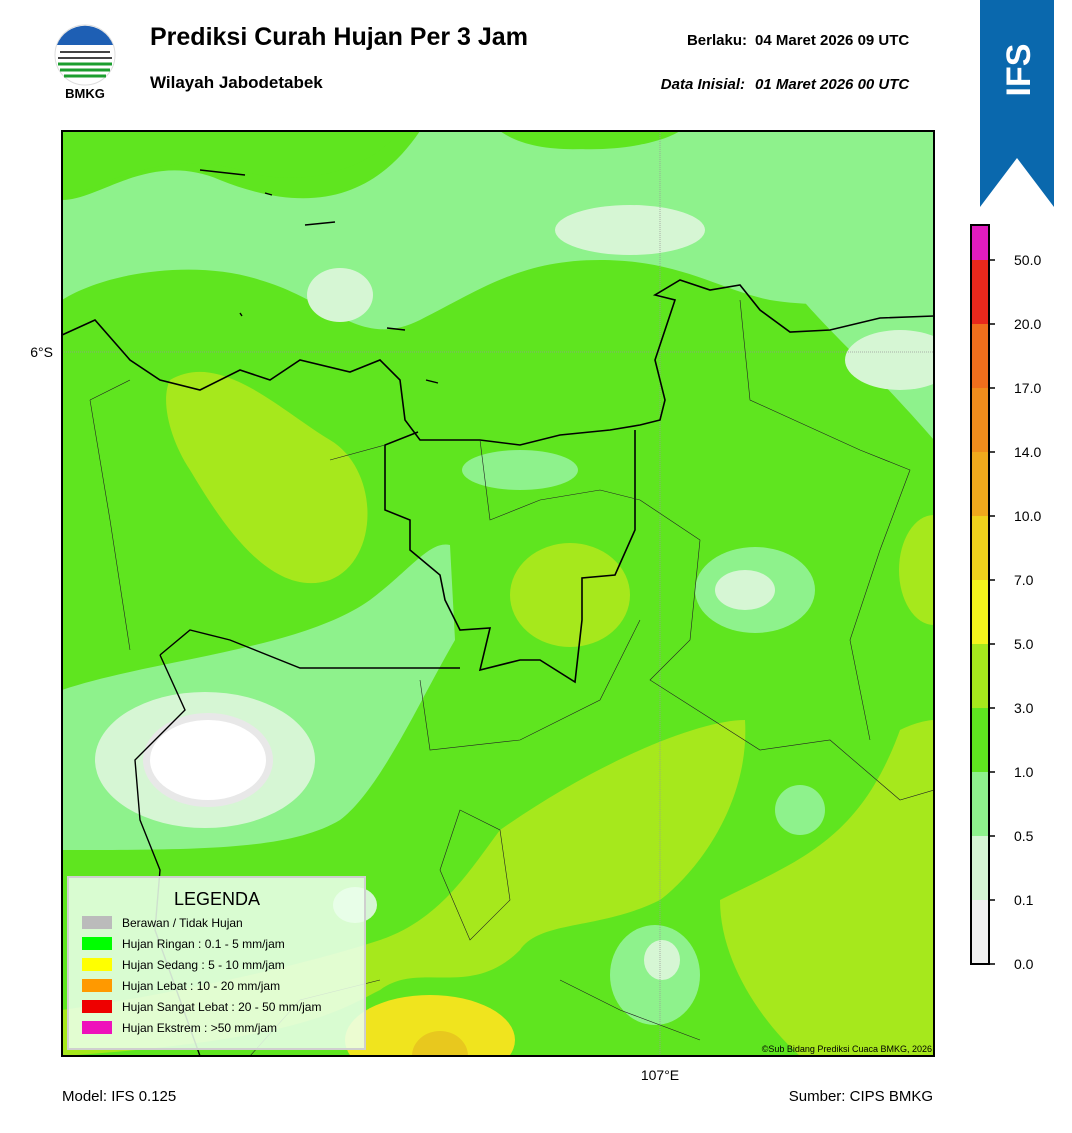 This screenshot has width=1072, height=1133. I want to click on colorbar-tick-label: 3.0, so click(1024, 708).